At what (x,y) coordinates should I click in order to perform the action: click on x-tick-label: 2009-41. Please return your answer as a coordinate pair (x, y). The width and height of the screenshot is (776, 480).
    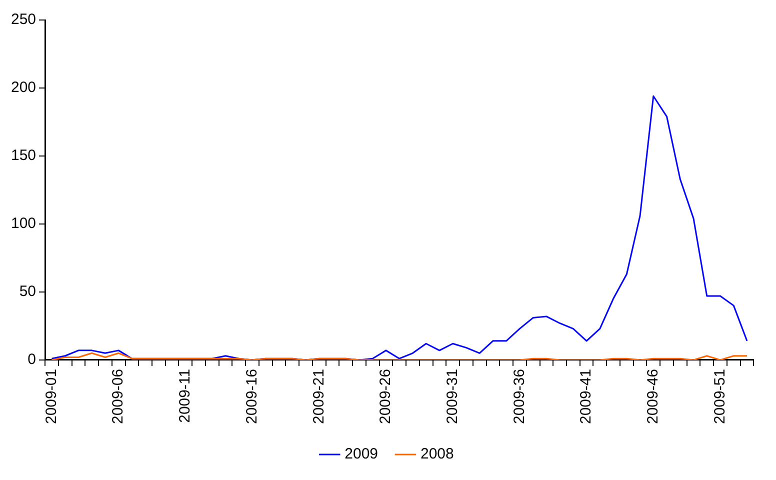
    Looking at the image, I should click on (586, 396).